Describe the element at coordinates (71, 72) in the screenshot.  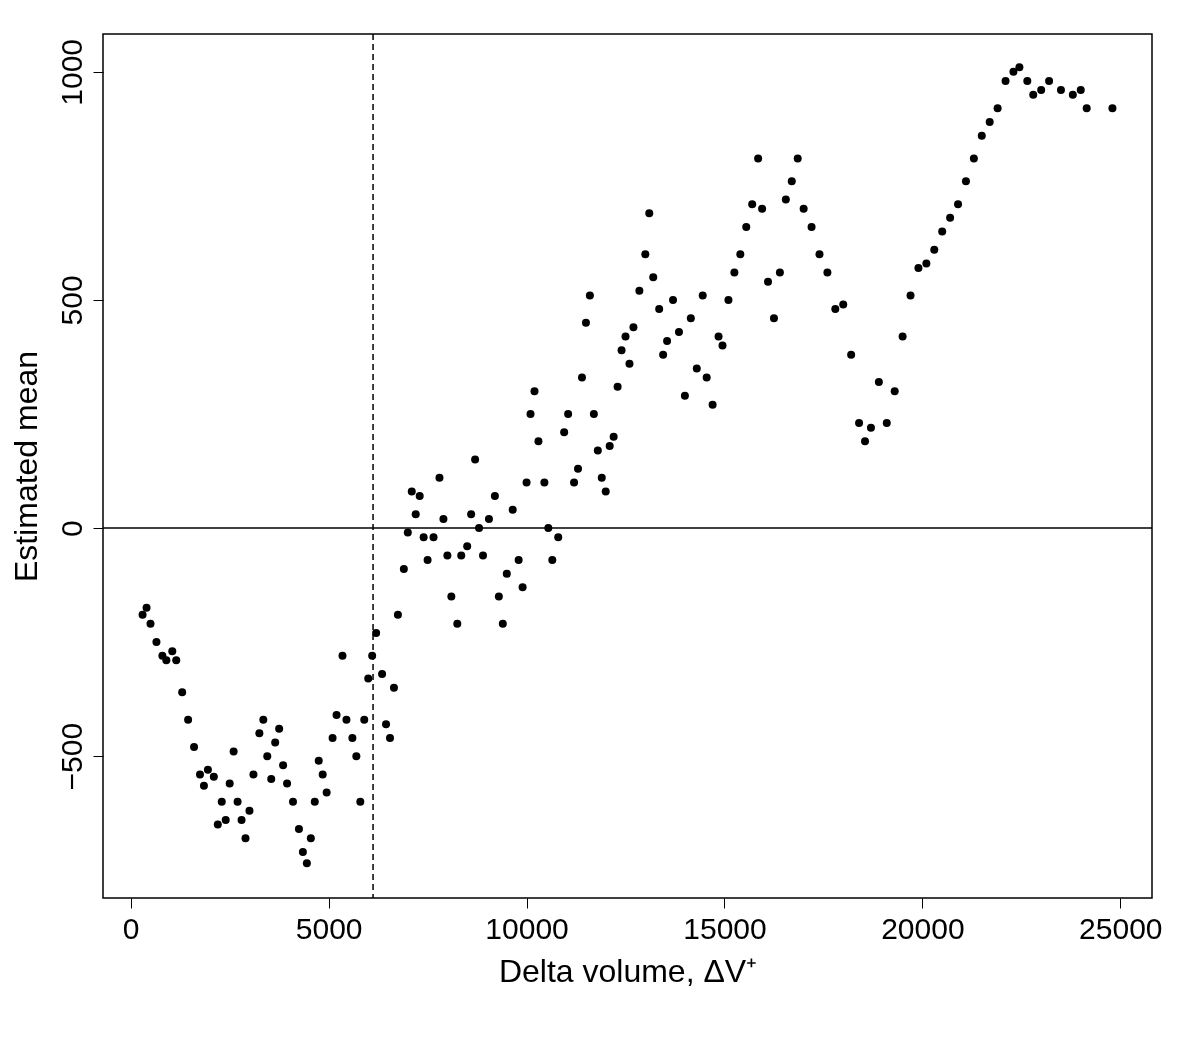
I see `y-tick-label: 1000` at that location.